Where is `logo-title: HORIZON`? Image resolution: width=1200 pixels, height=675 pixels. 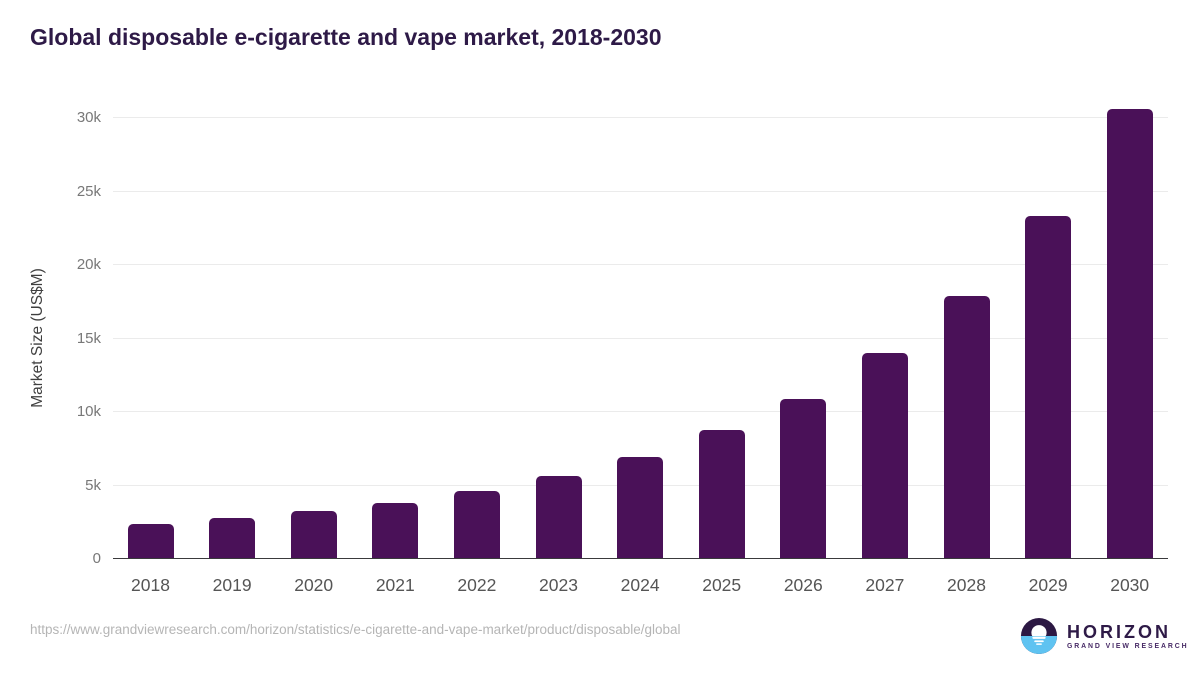
logo-title: HORIZON is located at coordinates (1119, 632).